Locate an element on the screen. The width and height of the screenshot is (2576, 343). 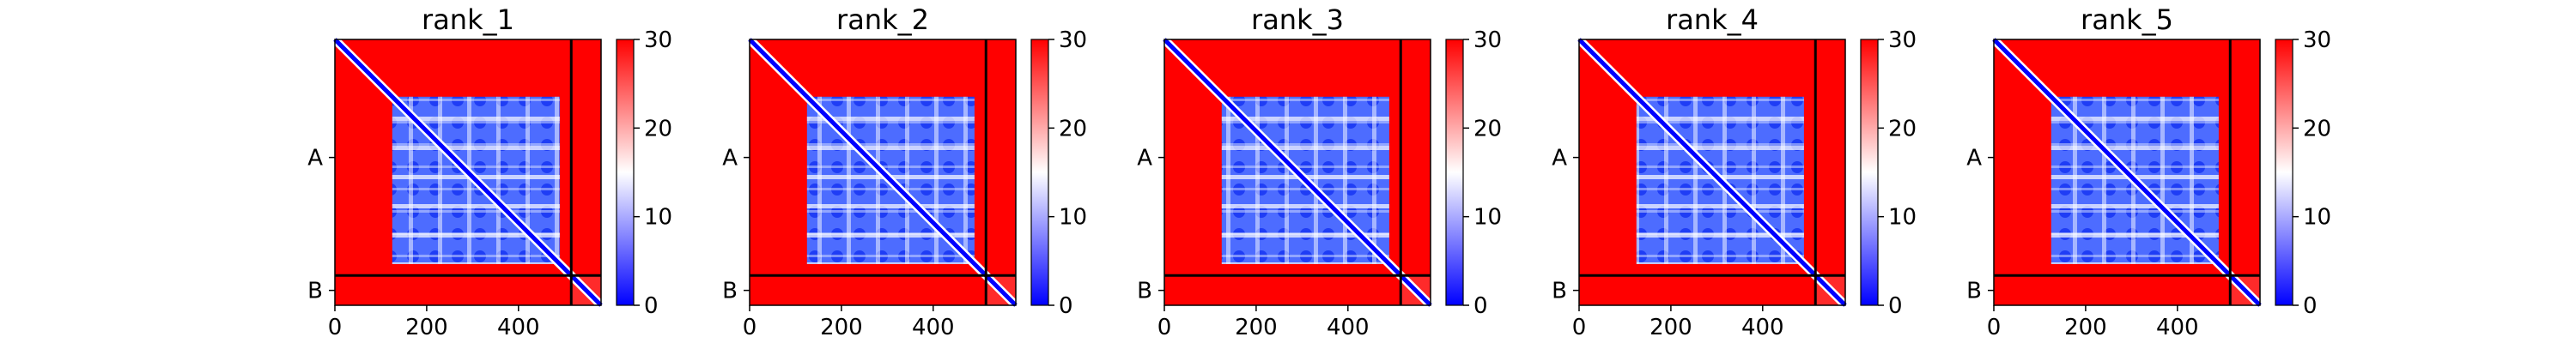
panel-title: rank_2 is located at coordinates (882, 19).